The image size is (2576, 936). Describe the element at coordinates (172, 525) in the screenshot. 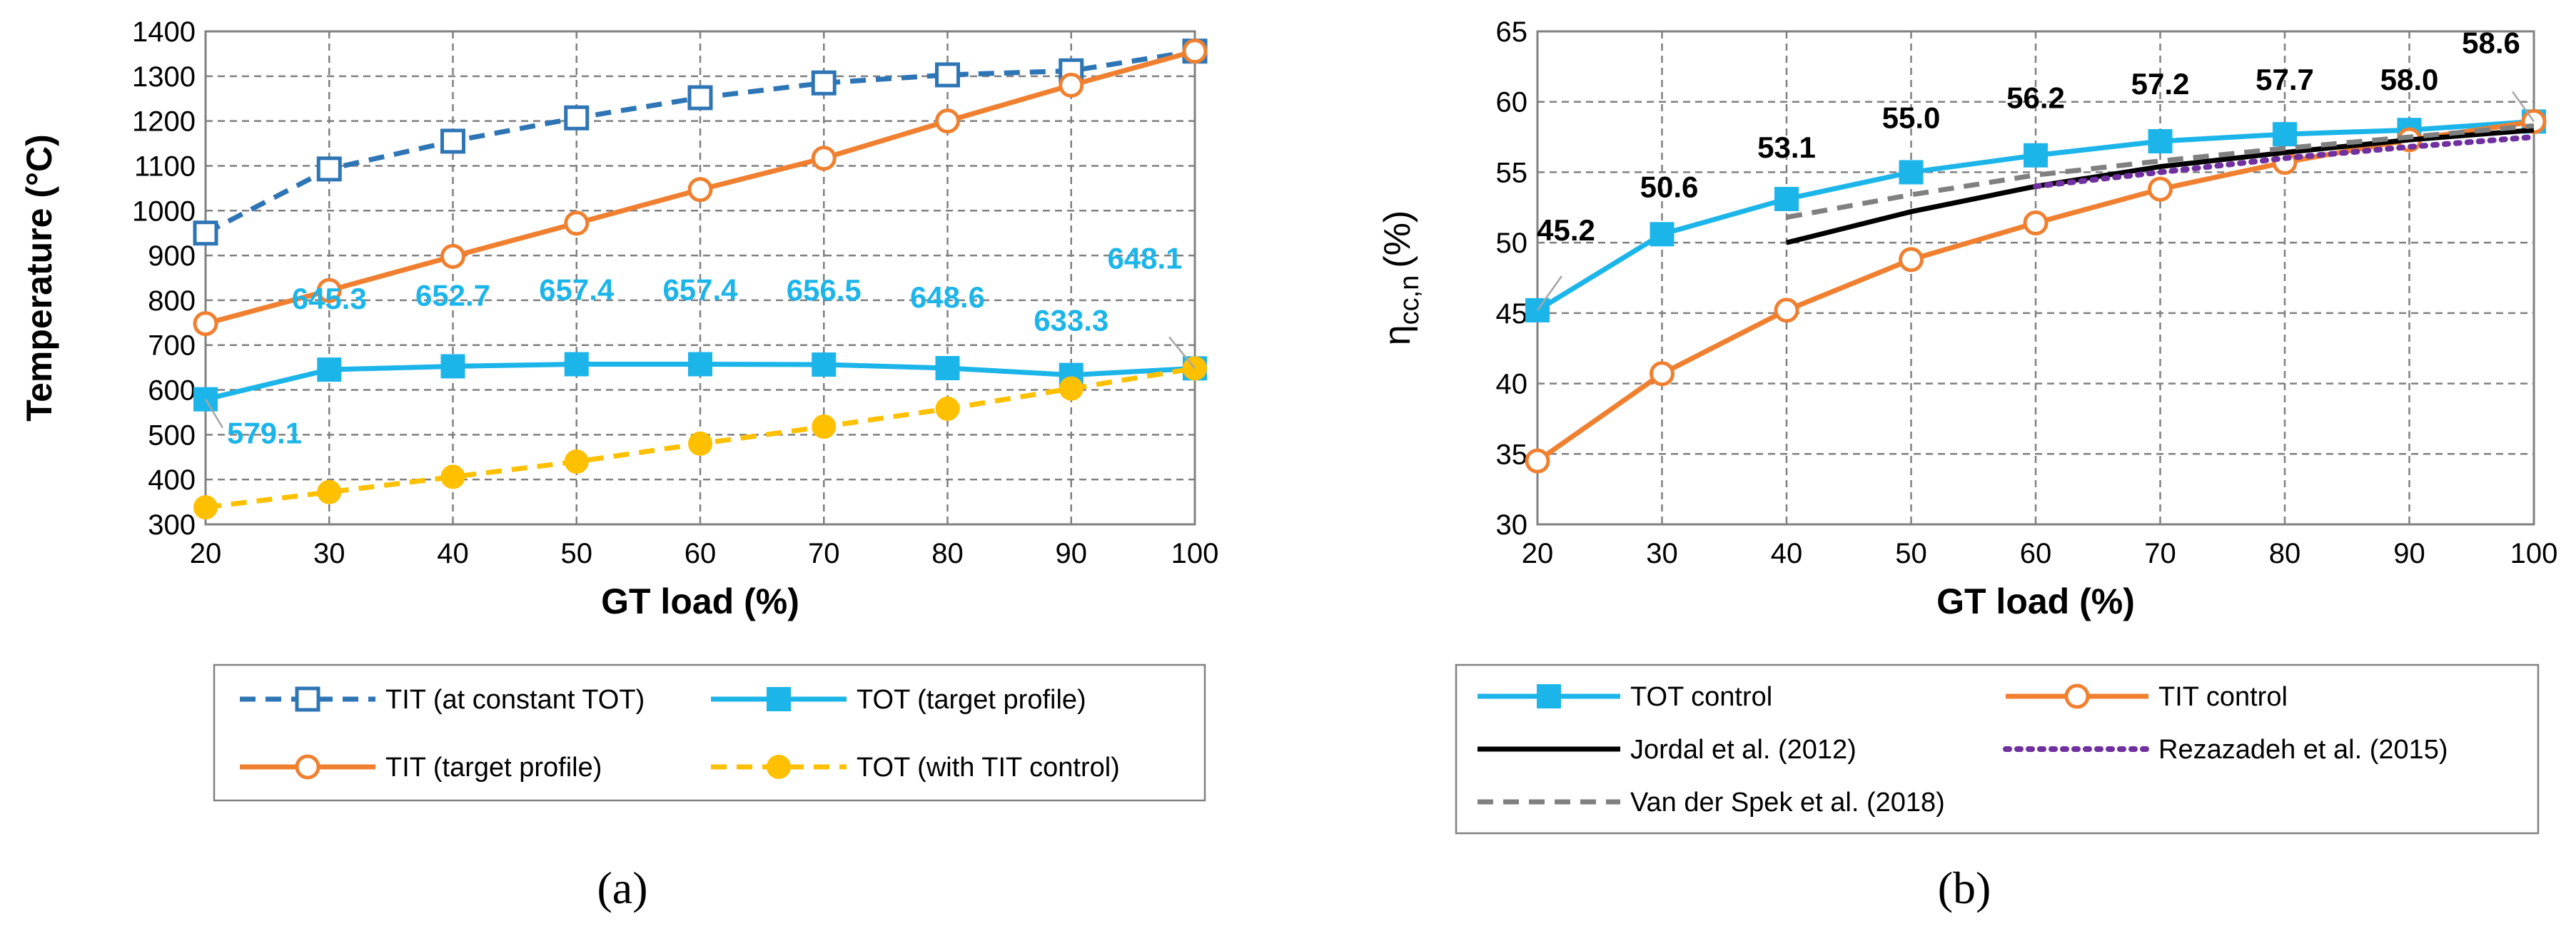

I see `y-tick-label: 300` at that location.